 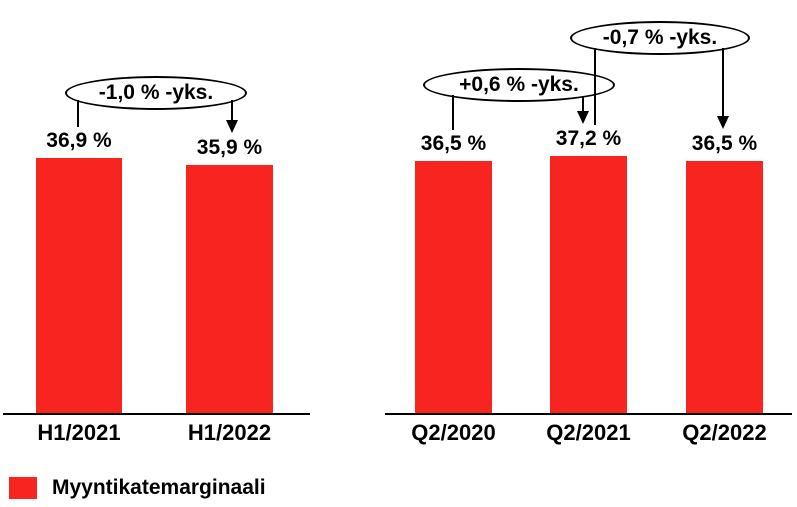 What do you see at coordinates (588, 138) in the screenshot?
I see `value-label-q2-2021: 37,2 %` at bounding box center [588, 138].